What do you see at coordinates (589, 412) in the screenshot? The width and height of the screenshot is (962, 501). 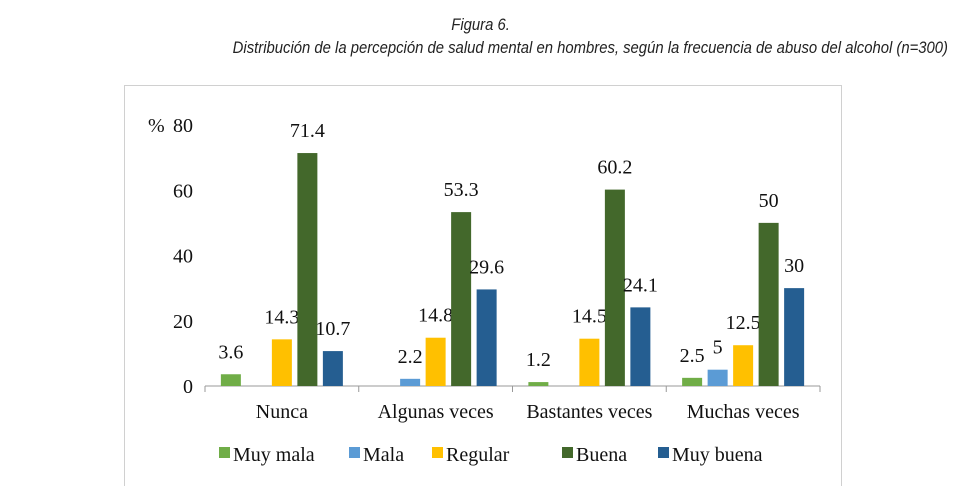 I see `category-label: Bastantes veces` at bounding box center [589, 412].